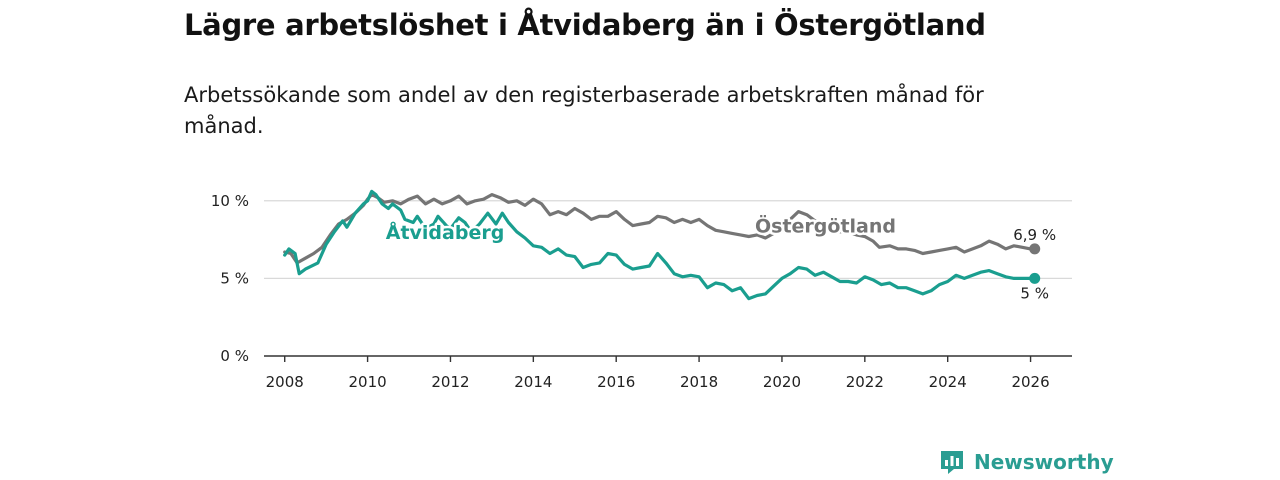 This screenshot has height=480, width=1280. What do you see at coordinates (699, 382) in the screenshot?
I see `x-tick-label: 2018` at bounding box center [699, 382].